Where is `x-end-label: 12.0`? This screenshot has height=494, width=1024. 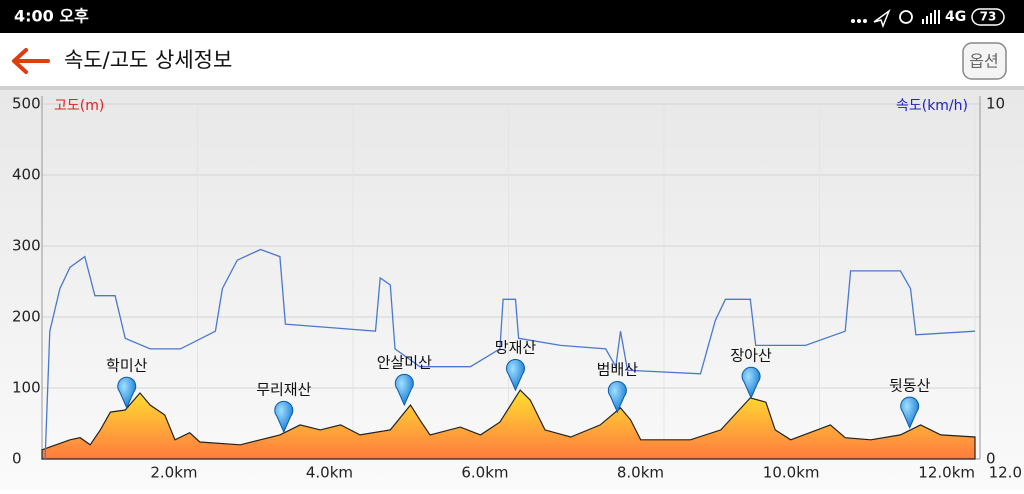 x-end-label: 12.0 is located at coordinates (1005, 473).